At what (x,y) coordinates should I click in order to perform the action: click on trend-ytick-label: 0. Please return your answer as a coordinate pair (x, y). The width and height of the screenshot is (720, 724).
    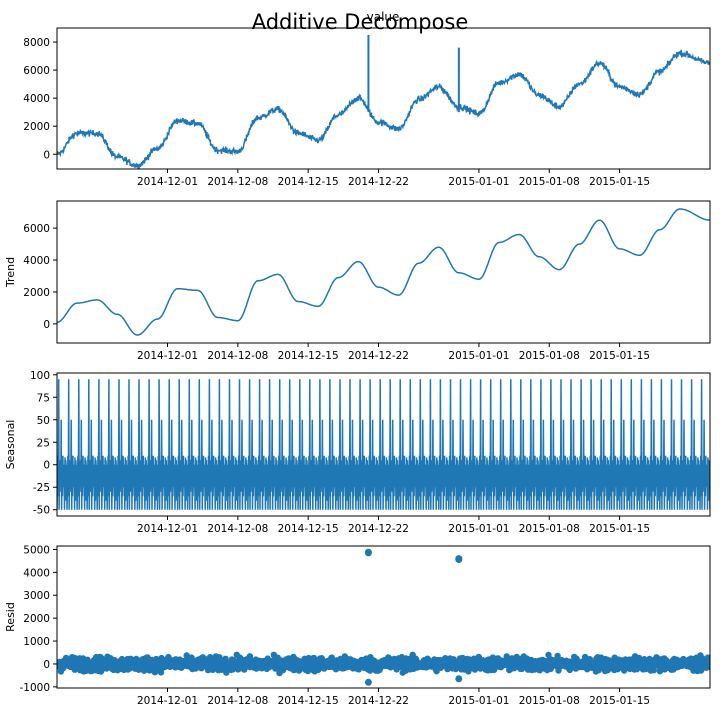
    Looking at the image, I should click on (46, 325).